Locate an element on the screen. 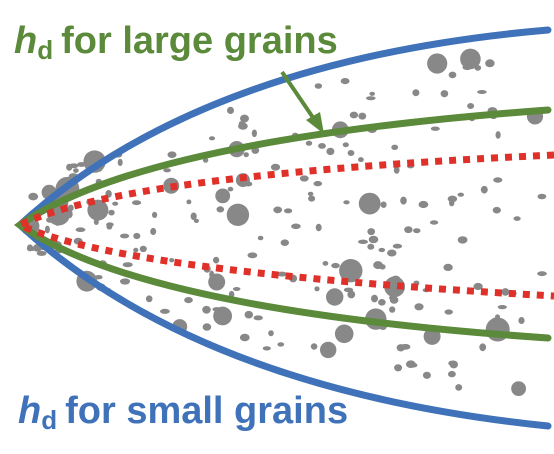 The width and height of the screenshot is (554, 454). small-label-text: for small grains is located at coordinates (207, 411).